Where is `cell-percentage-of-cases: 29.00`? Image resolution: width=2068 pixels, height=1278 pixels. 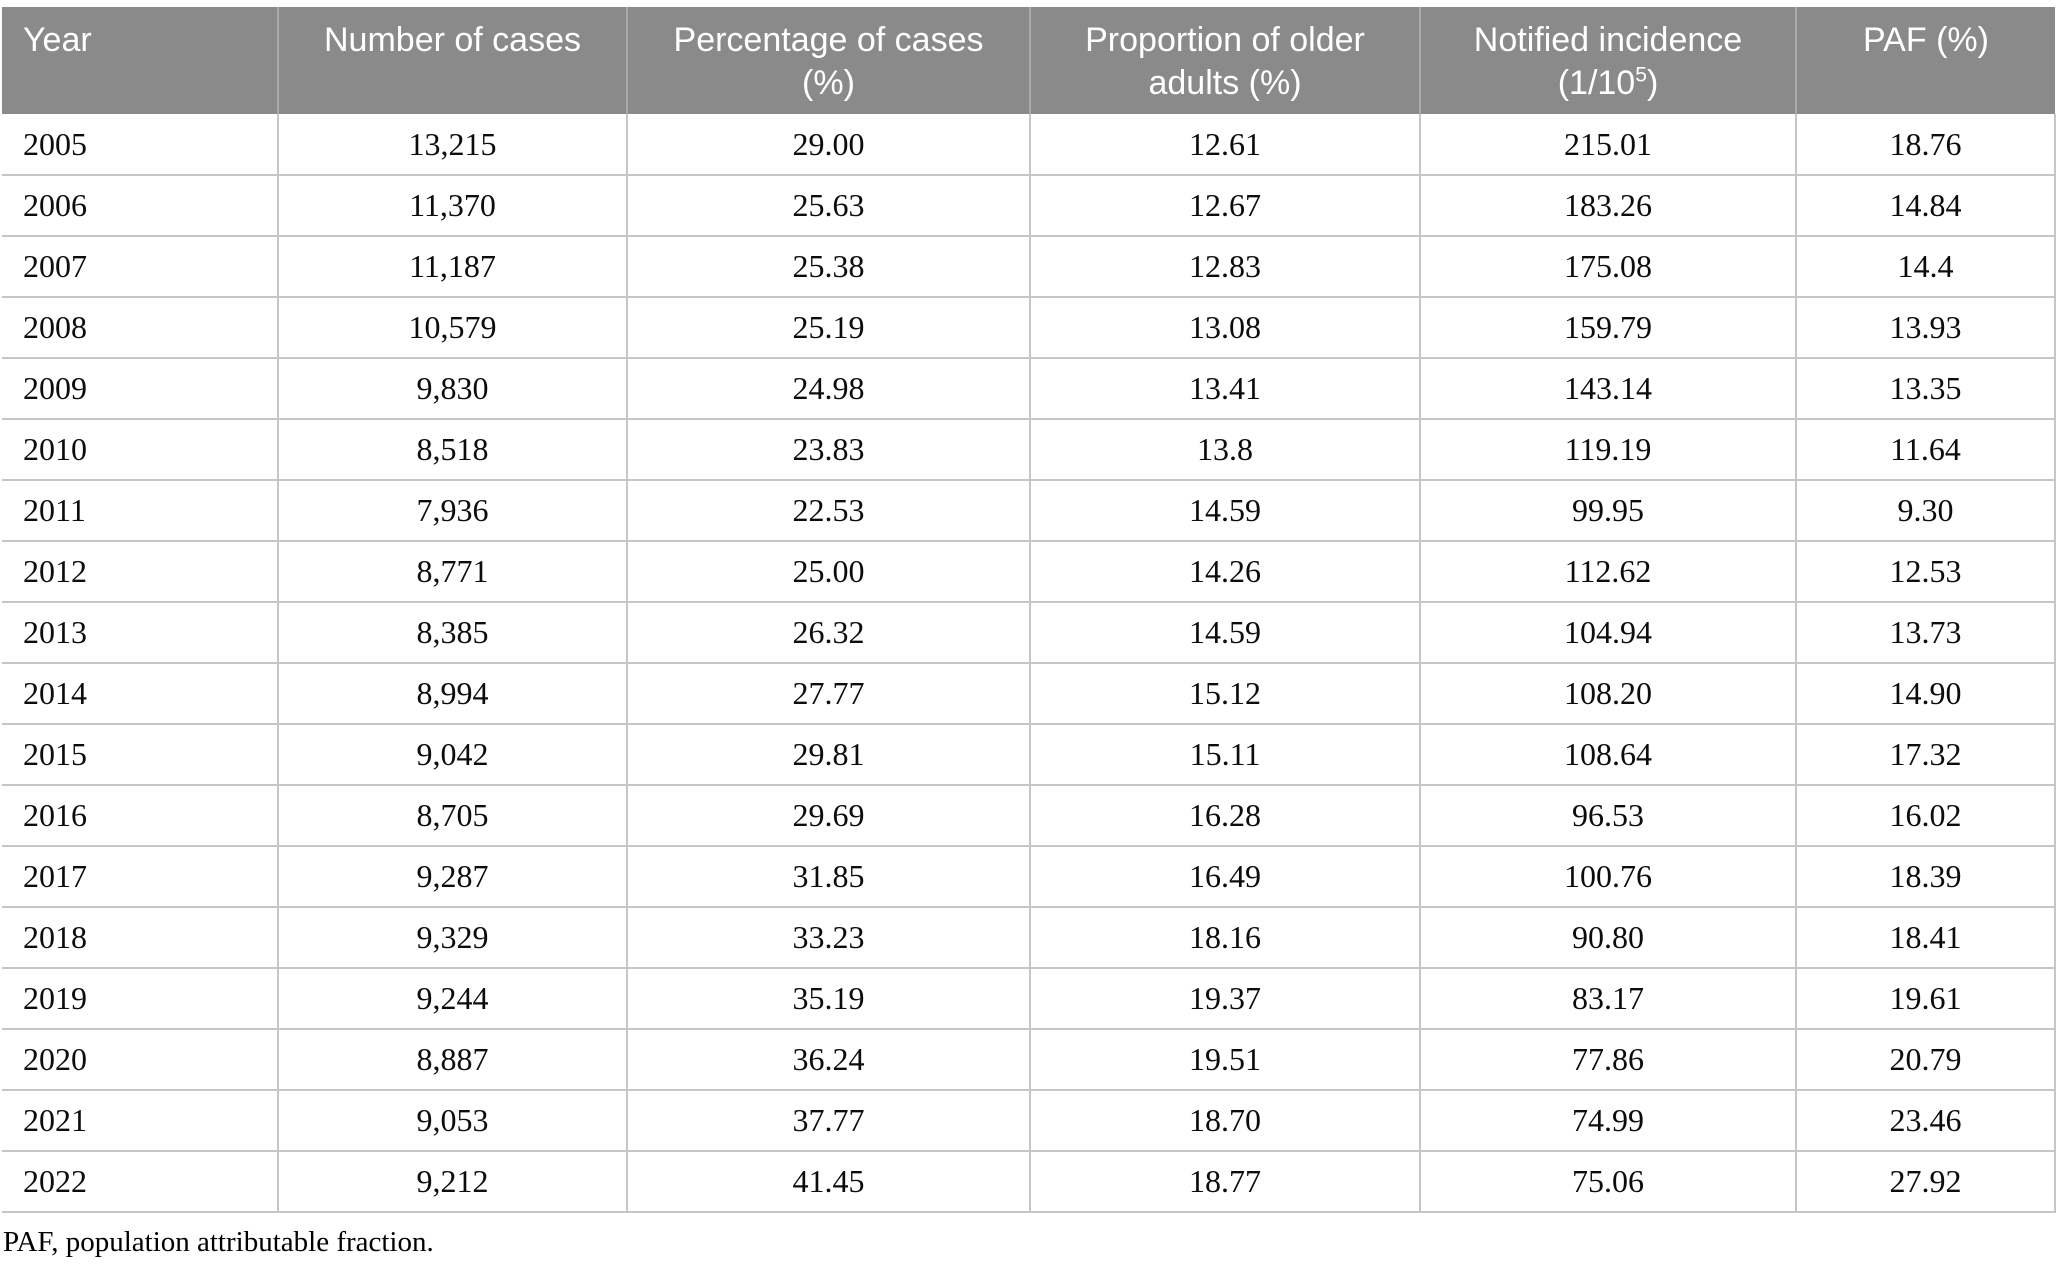 cell-percentage-of-cases: 29.00 is located at coordinates (828, 145).